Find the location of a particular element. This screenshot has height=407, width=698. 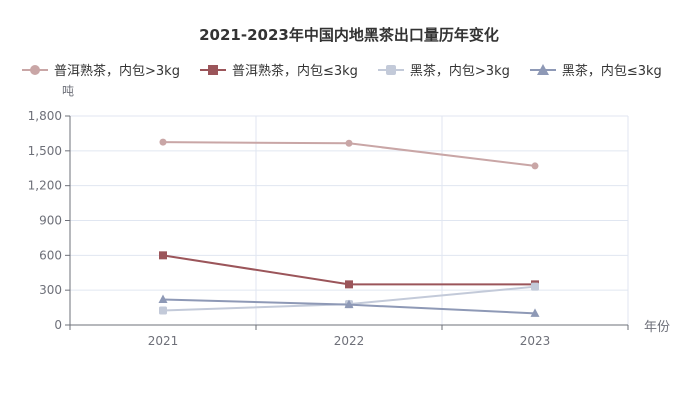

legend-item-2: 黑茶，内包>3kg is located at coordinates (443, 69).